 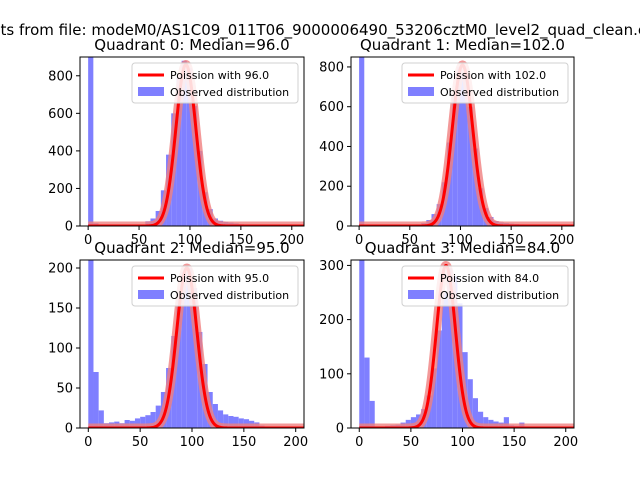 I want to click on panel-title: Quadrant 1: Median=102.0, so click(x=462, y=45).